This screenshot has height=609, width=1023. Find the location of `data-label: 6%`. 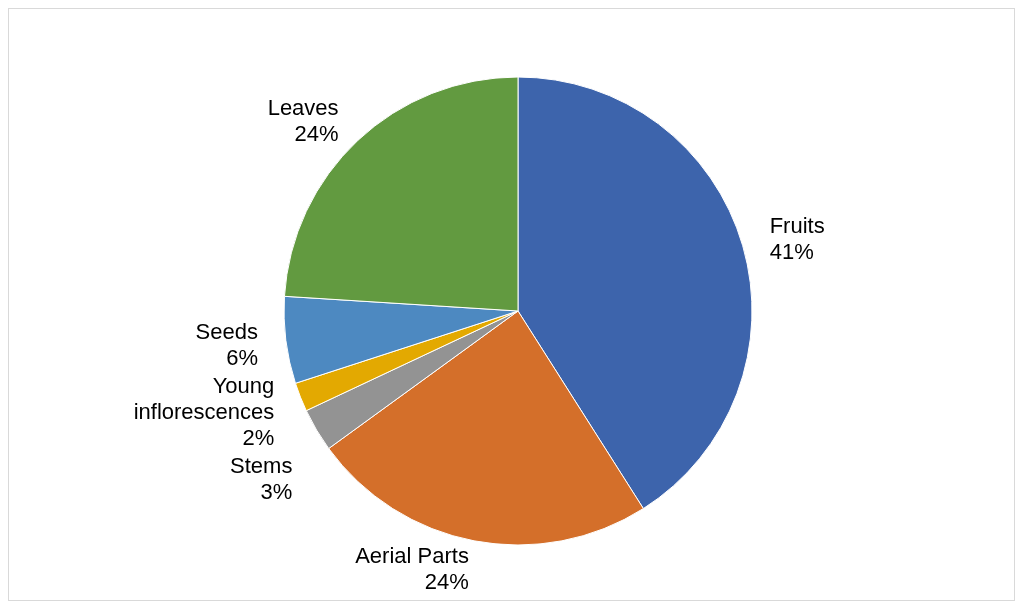

data-label: 6% is located at coordinates (242, 357).